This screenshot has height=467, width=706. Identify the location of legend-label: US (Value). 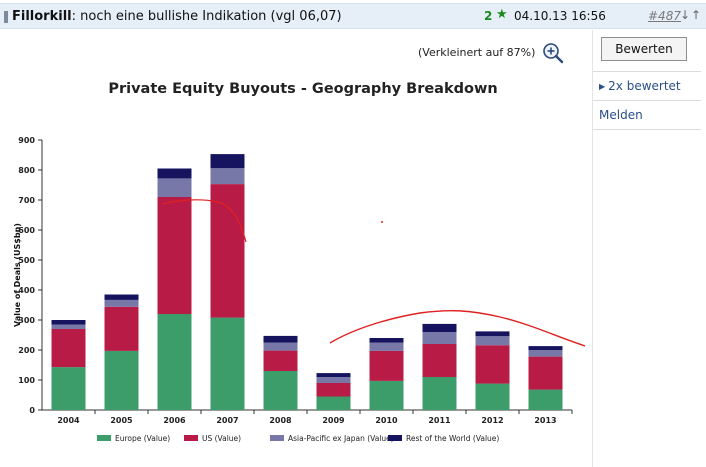
(221, 438).